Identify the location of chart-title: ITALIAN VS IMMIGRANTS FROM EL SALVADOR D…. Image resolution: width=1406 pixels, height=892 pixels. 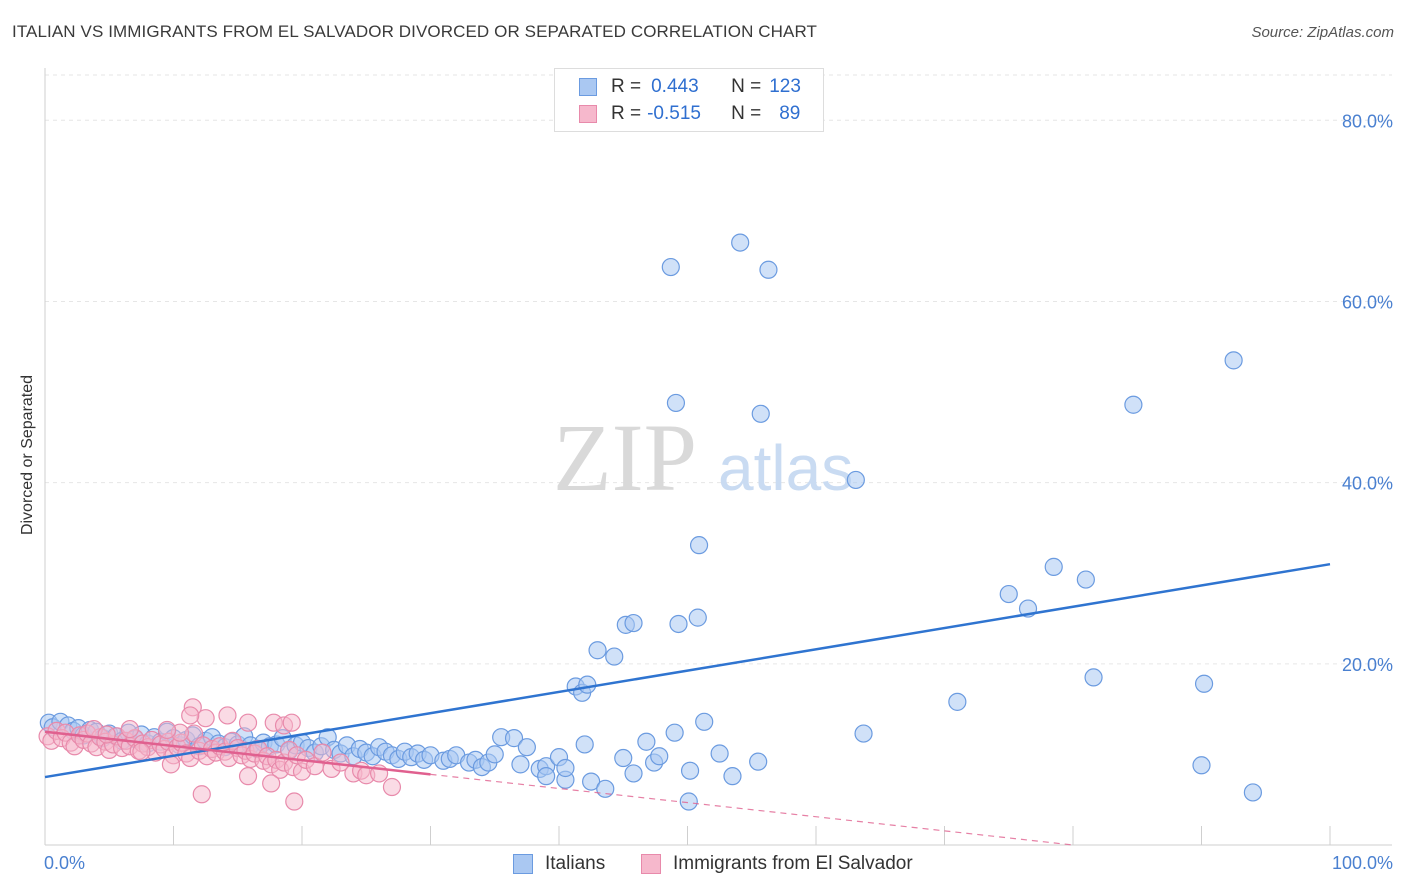
(415, 31).